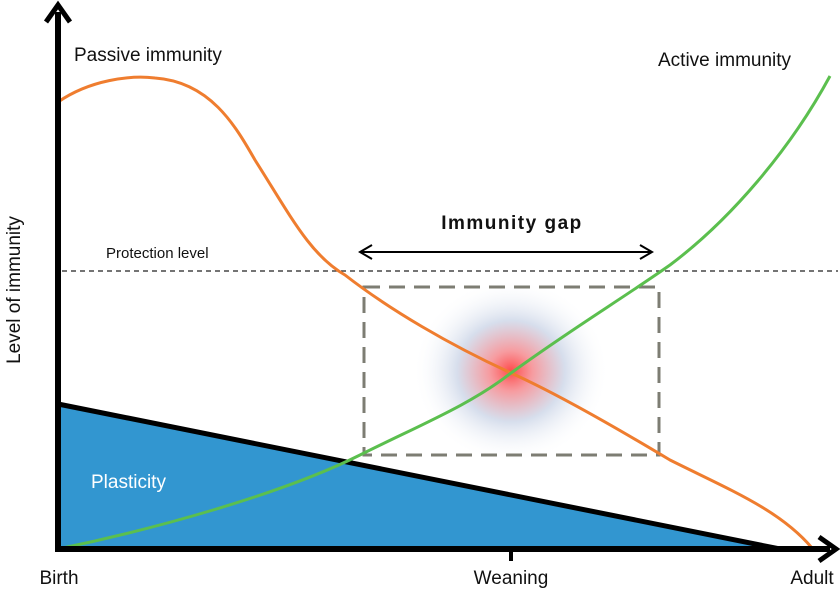  I want to click on plasticity-label: Plasticity, so click(128, 482).